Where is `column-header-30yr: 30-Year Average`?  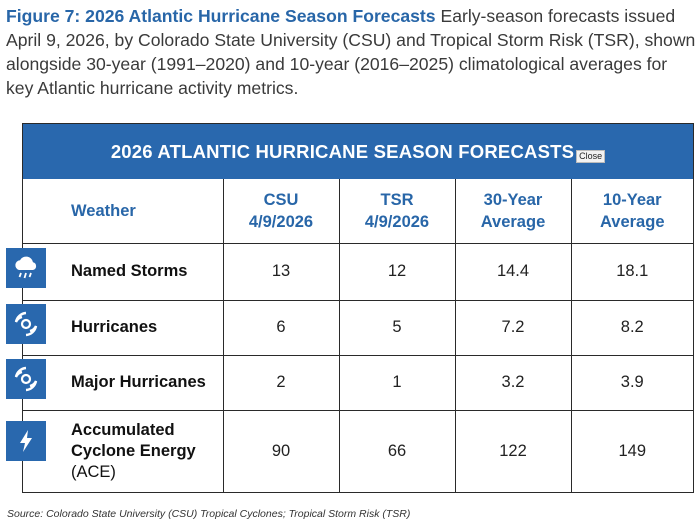
column-header-30yr: 30-Year Average is located at coordinates (513, 211).